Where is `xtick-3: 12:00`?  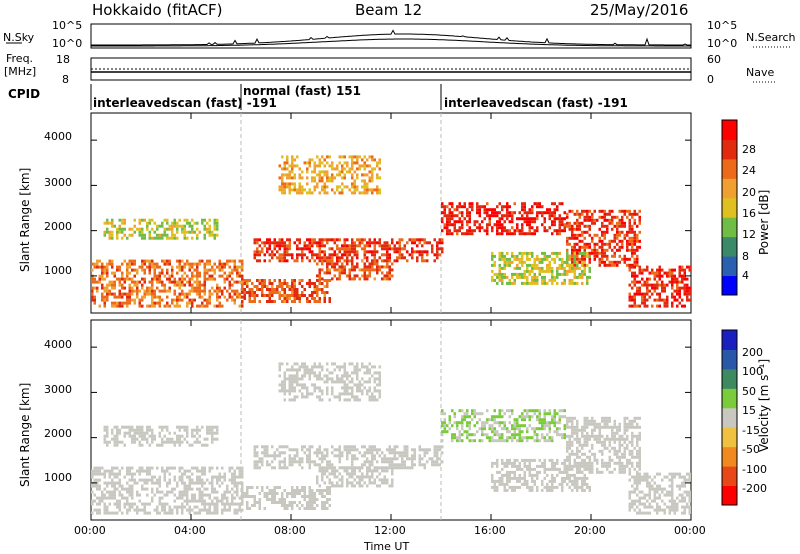 xtick-3: 12:00 is located at coordinates (390, 530).